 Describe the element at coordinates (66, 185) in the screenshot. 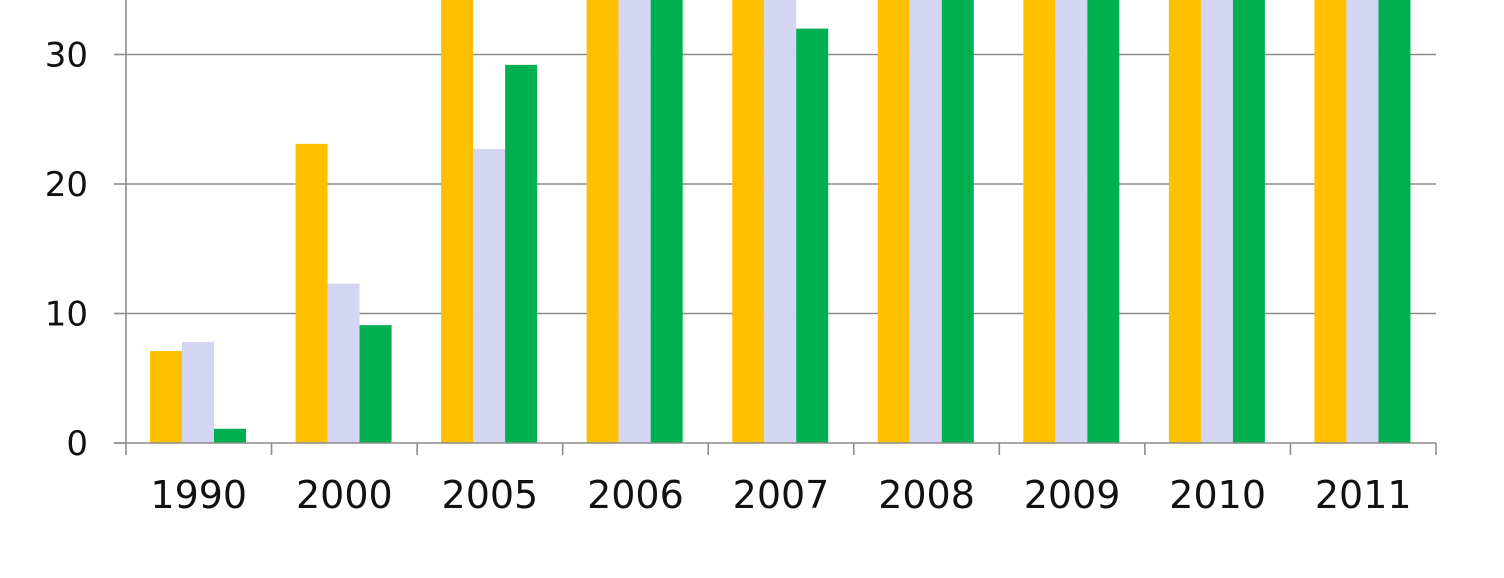

I see `y-tick-label: 20` at that location.